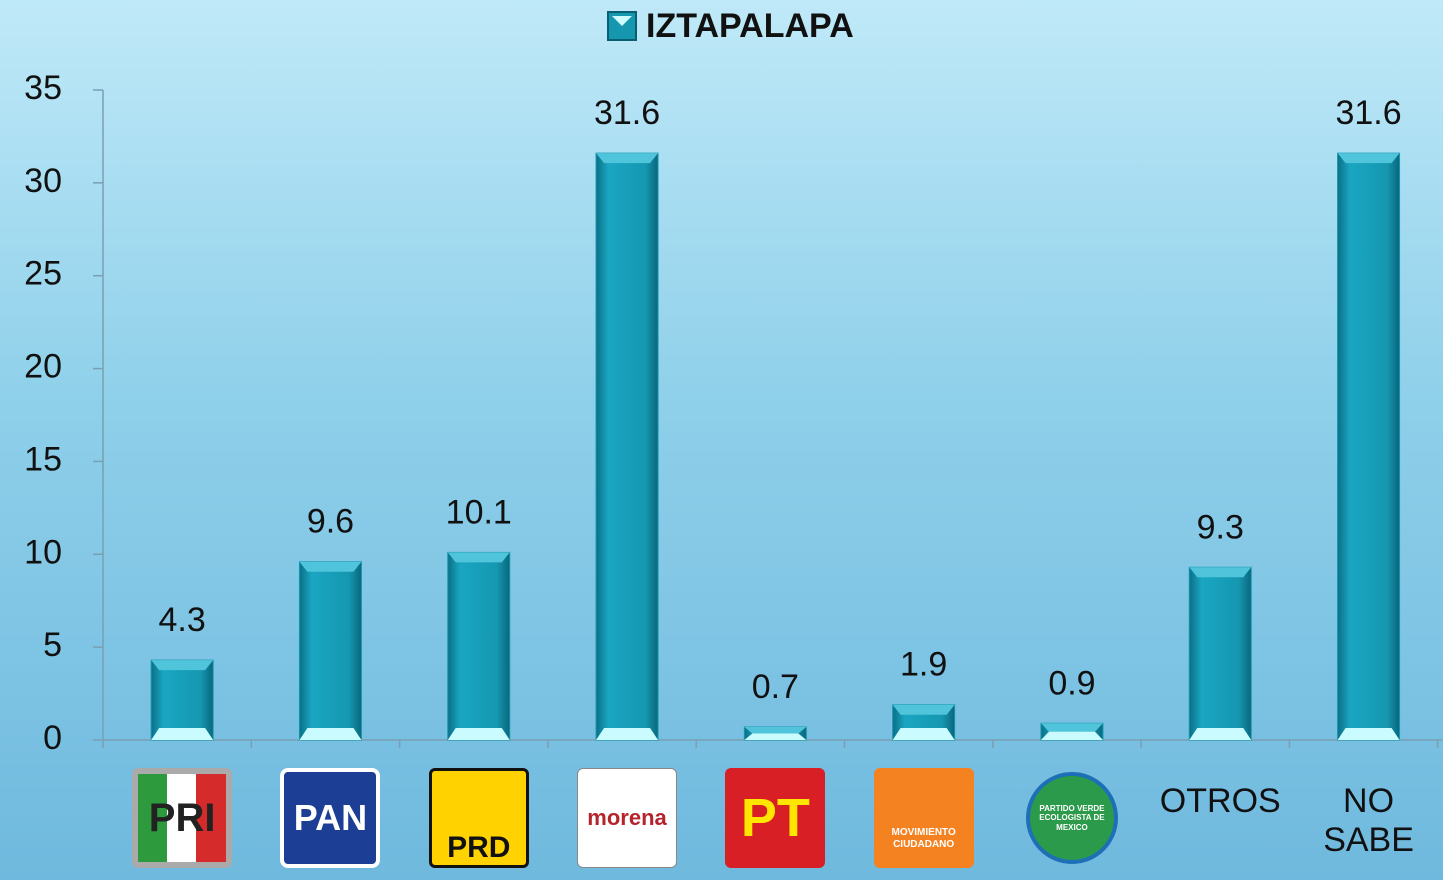  I want to click on legend-label: IZTAPALAPA, so click(750, 26).